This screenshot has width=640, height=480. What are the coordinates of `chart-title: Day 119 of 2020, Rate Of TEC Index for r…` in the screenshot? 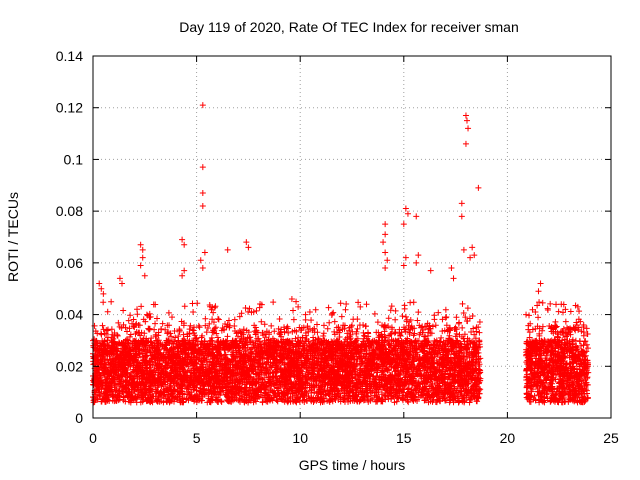 It's located at (349, 27).